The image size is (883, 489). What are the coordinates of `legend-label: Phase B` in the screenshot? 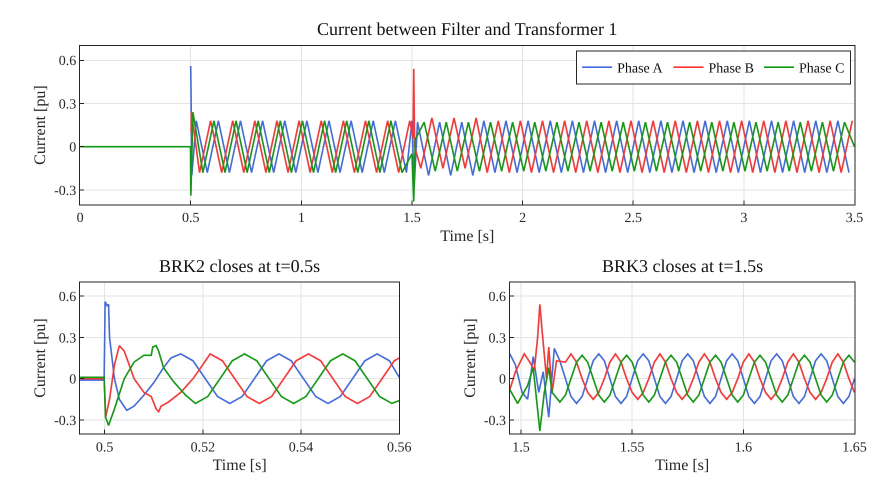 It's located at (731, 69).